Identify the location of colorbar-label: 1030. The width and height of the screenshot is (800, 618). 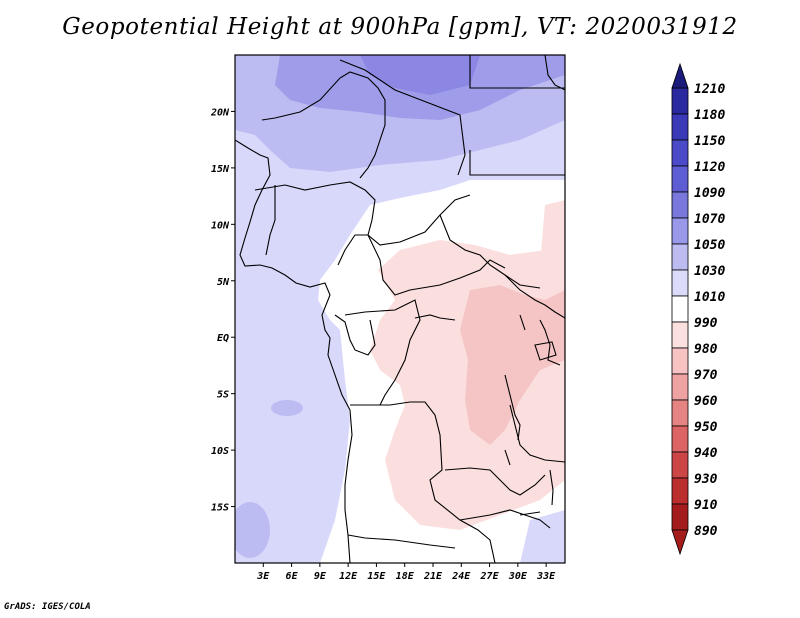
(709, 271).